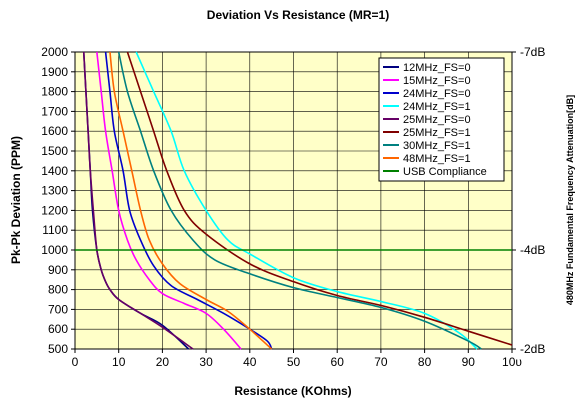 The height and width of the screenshot is (411, 587). What do you see at coordinates (58, 270) in the screenshot?
I see `y-tick-label: 900` at bounding box center [58, 270].